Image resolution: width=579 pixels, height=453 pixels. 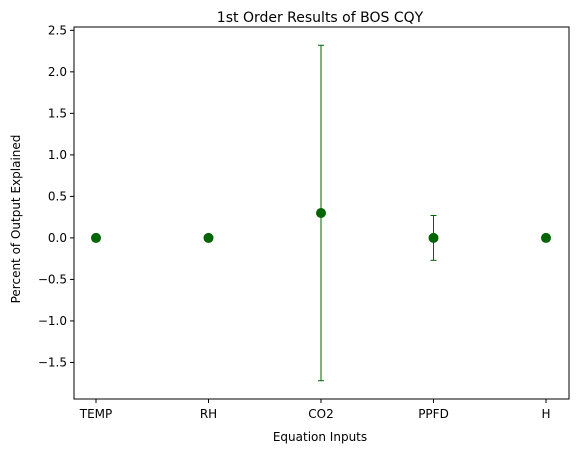 What do you see at coordinates (57, 196) in the screenshot?
I see `y-tick-label: 0.5` at bounding box center [57, 196].